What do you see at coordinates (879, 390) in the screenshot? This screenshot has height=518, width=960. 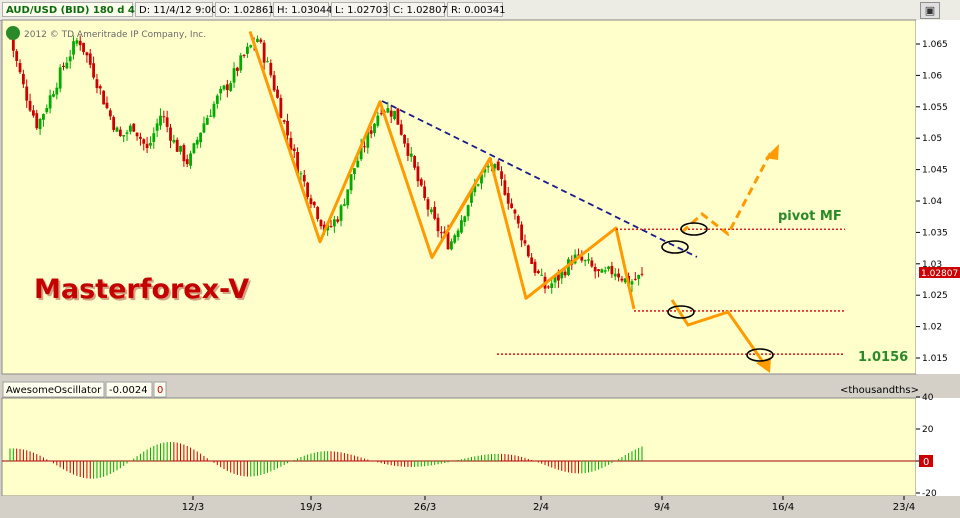 I see `oscillator-units: <thousandths>` at bounding box center [879, 390].